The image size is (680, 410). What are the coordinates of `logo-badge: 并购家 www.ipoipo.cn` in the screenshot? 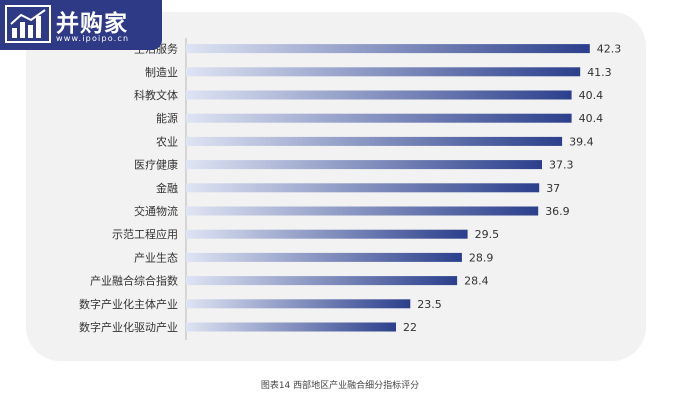 It's located at (81, 25).